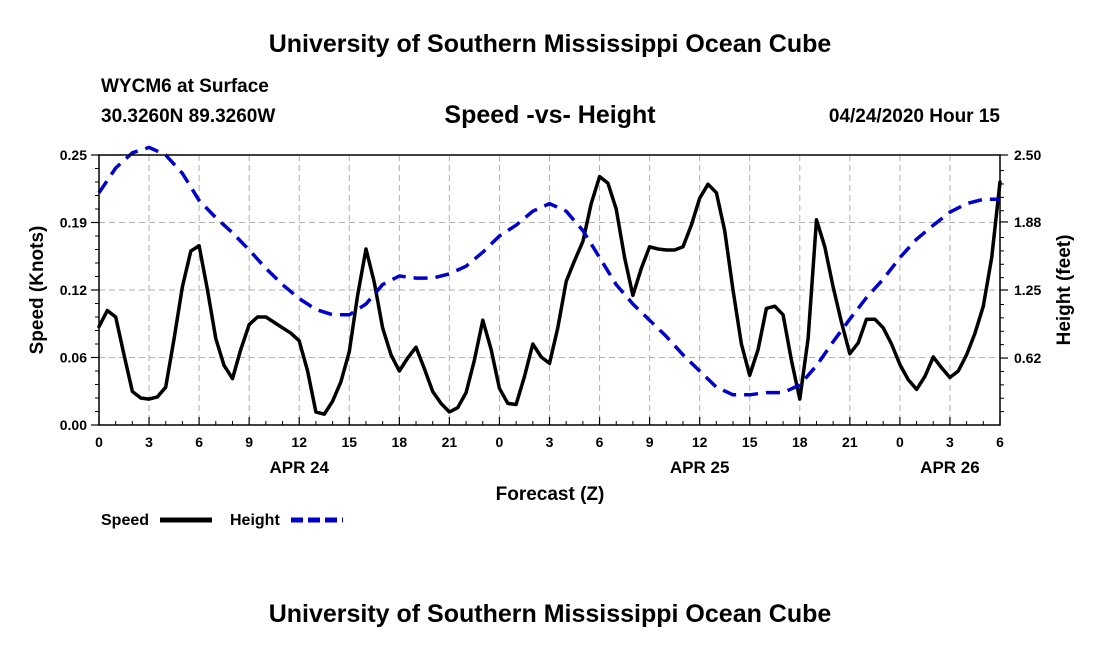 This screenshot has height=650, width=1100. I want to click on legend-label-speed: Speed, so click(125, 520).